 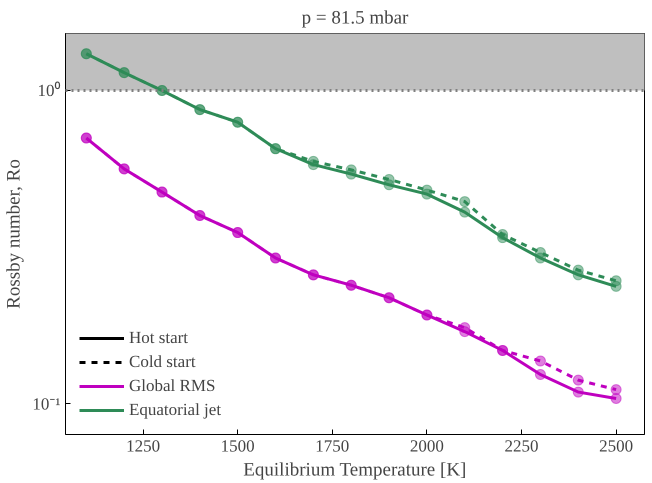 What do you see at coordinates (13, 234) in the screenshot?
I see `y-axis-title: Rossby number, Ro` at bounding box center [13, 234].